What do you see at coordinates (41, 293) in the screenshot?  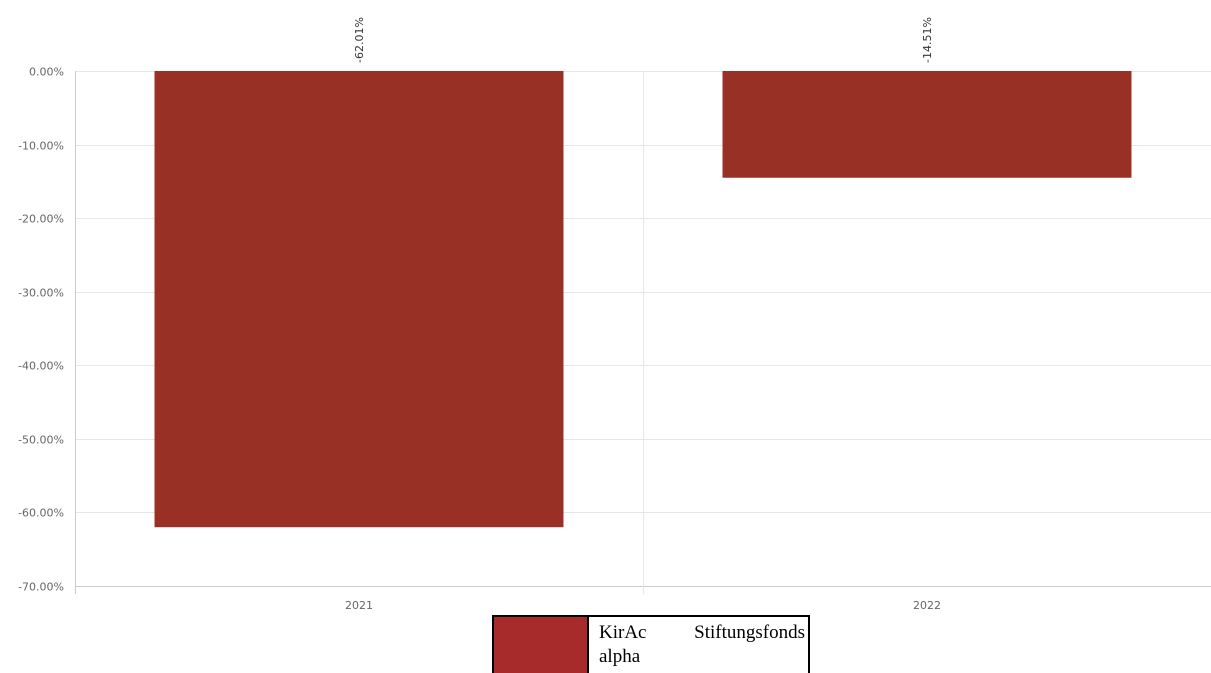 I see `y-tick-label: -30.00%` at bounding box center [41, 293].